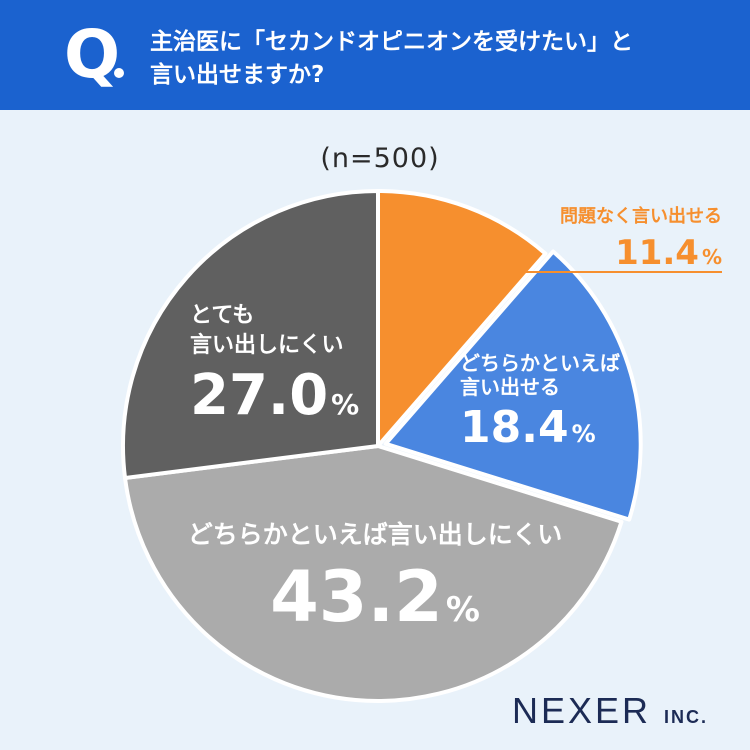 This screenshot has height=750, width=750. Describe the element at coordinates (380, 158) in the screenshot. I see `sample-size-label: (n=500)` at that location.